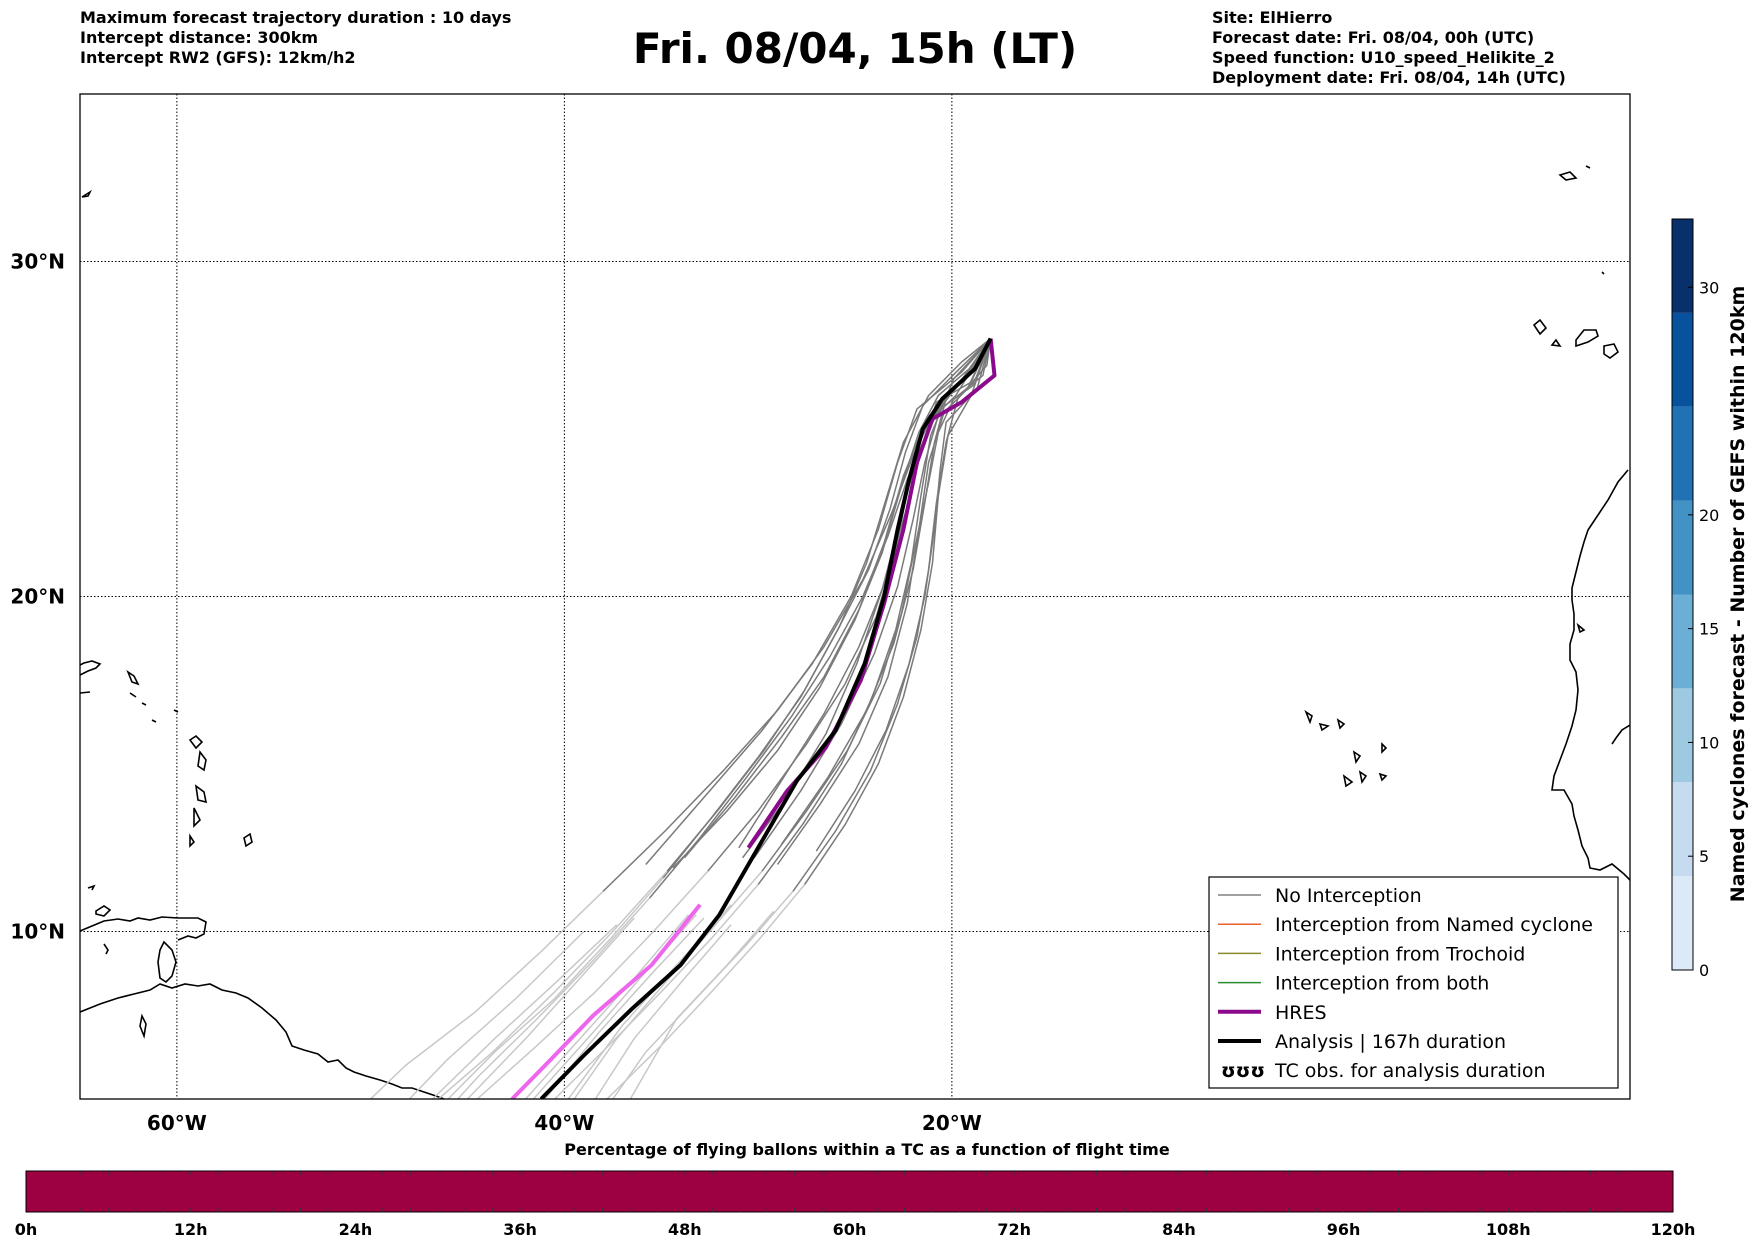 This screenshot has width=1752, height=1241. Describe the element at coordinates (218, 57) in the screenshot. I see `intercept-rw2-text: Intercept RW2 (GFS): 12km/h2` at that location.